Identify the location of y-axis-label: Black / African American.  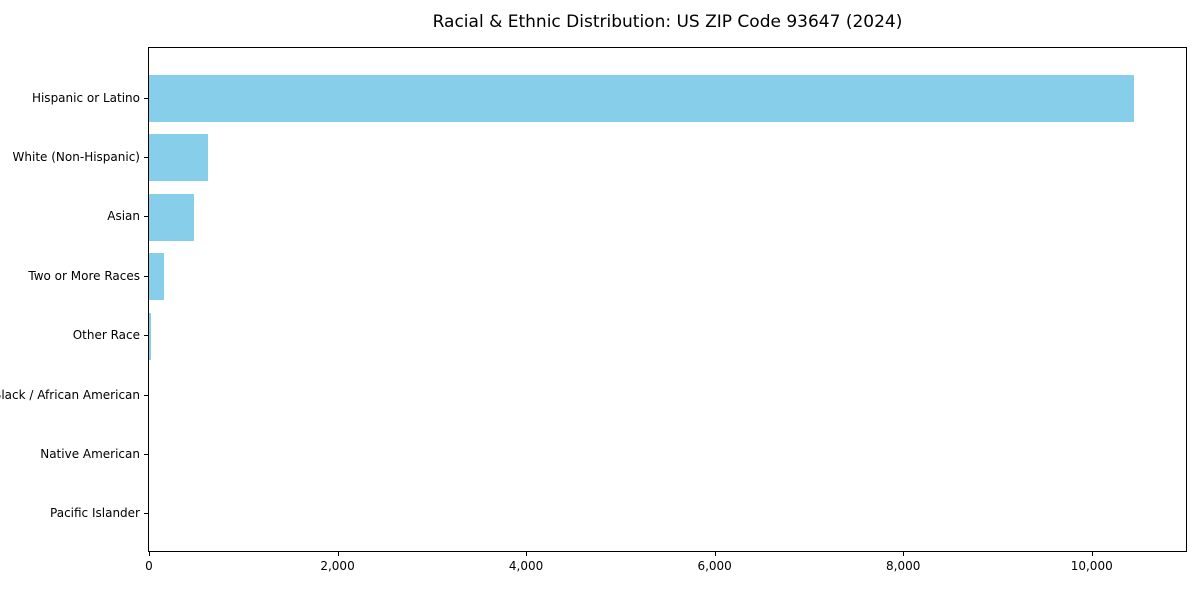
(70, 394).